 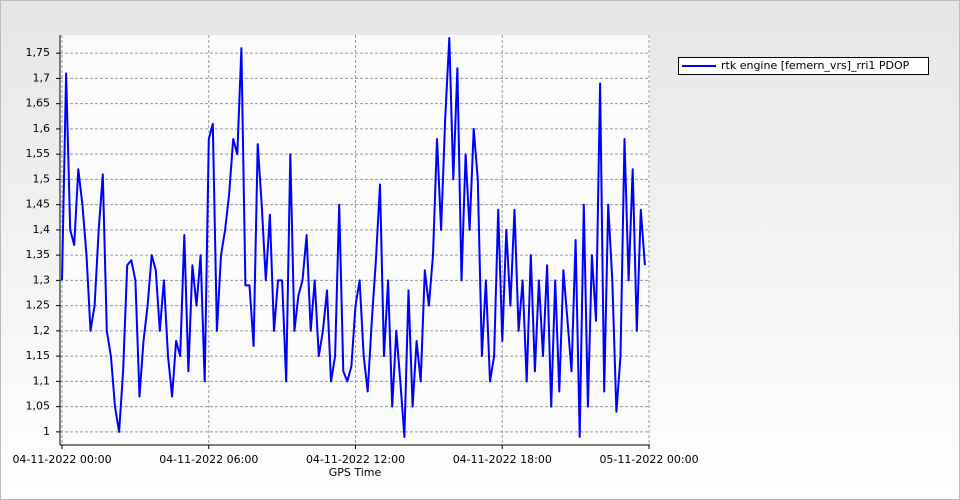 I want to click on y-tick-label: 1,2, so click(x=42, y=330).